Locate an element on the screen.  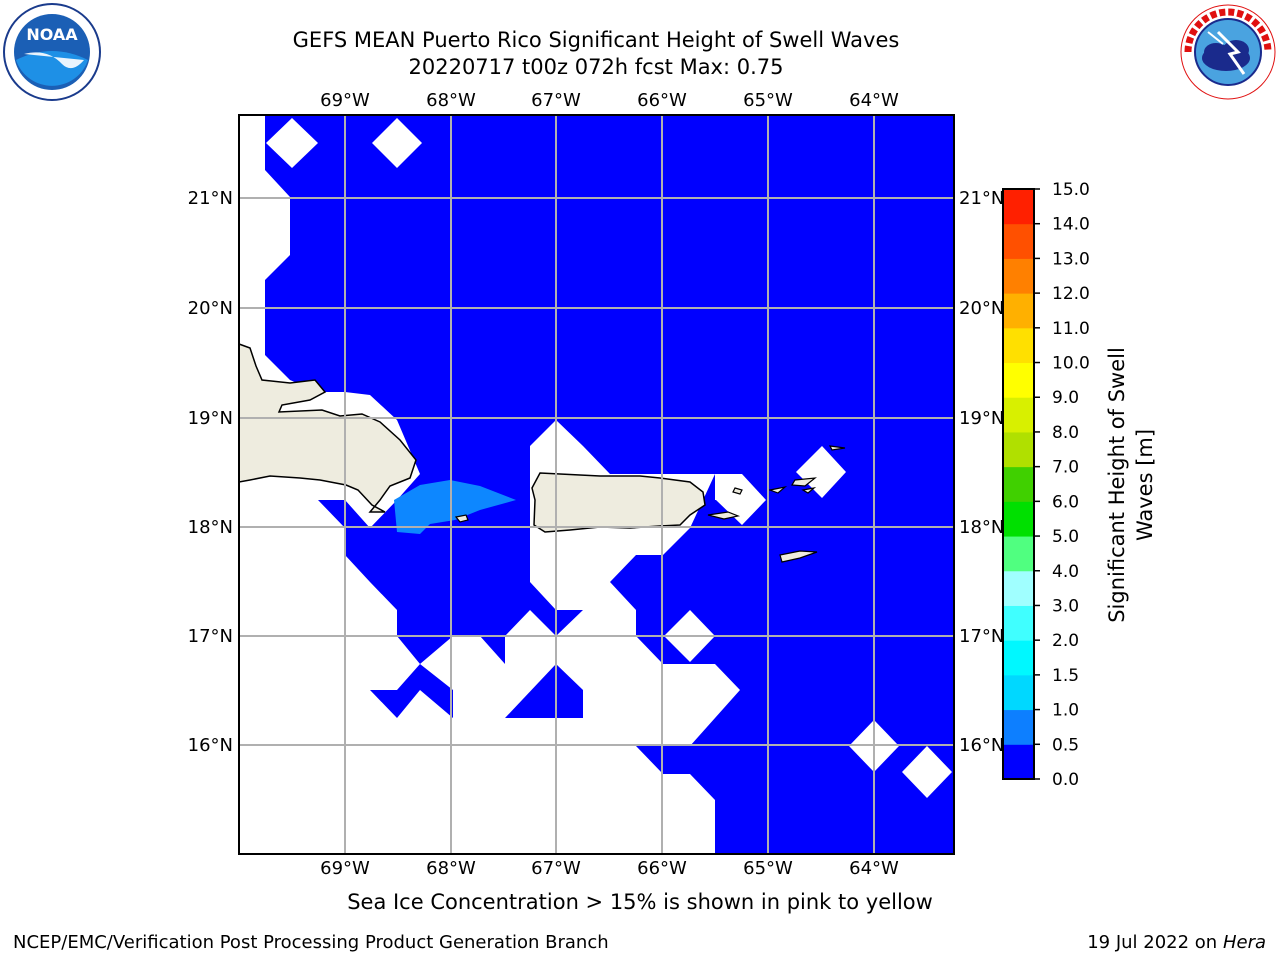
credit-date-text: 19 Jul 2022 on is located at coordinates (1155, 942).